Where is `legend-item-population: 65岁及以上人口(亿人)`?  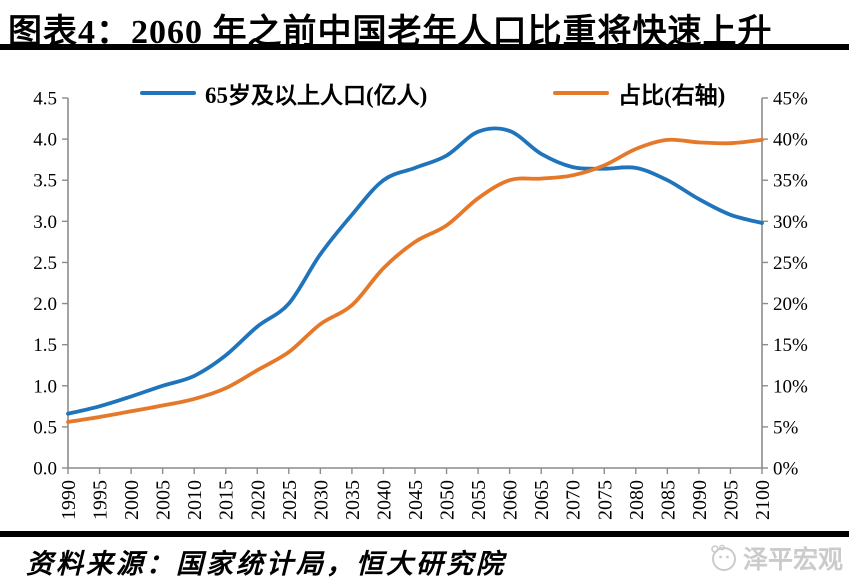 legend-item-population: 65岁及以上人口(亿人) is located at coordinates (283, 93).